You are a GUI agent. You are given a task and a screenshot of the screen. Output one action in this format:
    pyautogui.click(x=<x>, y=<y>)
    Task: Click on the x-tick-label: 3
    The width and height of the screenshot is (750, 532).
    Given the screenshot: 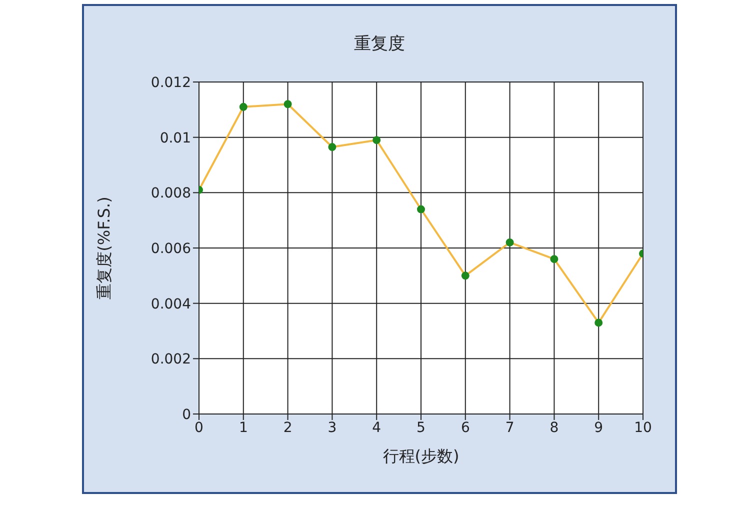 What is the action you would take?
    pyautogui.click(x=332, y=428)
    